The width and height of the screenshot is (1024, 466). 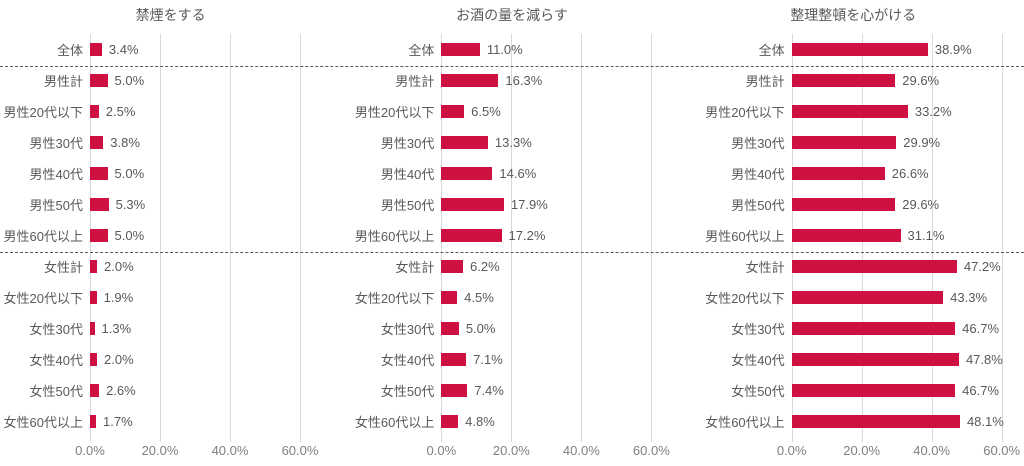 I want to click on value-label: 13.3%, so click(x=513, y=142).